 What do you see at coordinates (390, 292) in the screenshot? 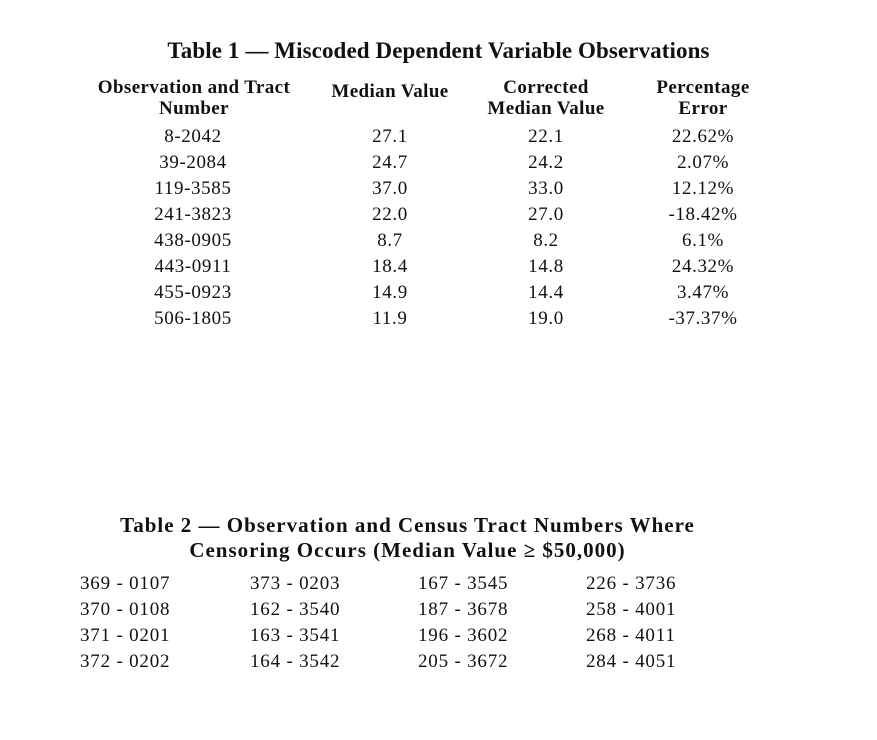
I see `median-cell: 14.9` at bounding box center [390, 292].